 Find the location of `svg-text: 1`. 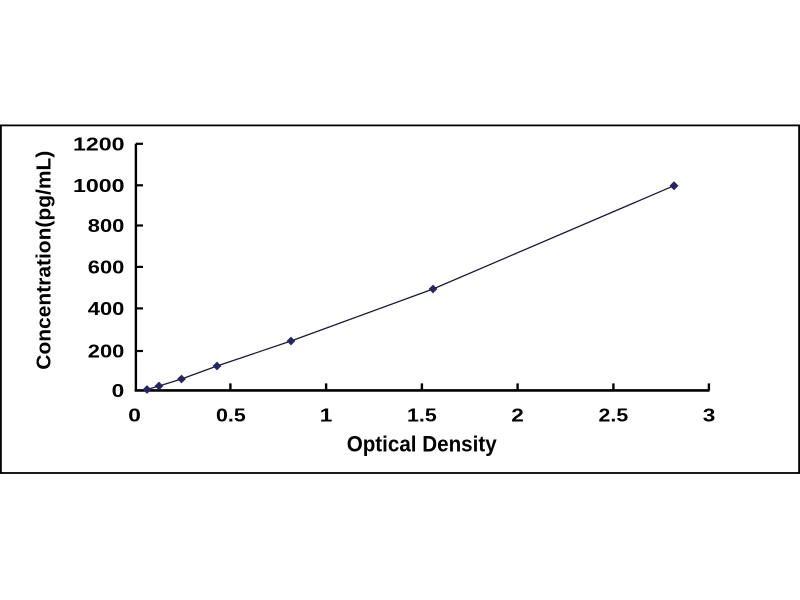

svg-text: 1 is located at coordinates (326, 416).